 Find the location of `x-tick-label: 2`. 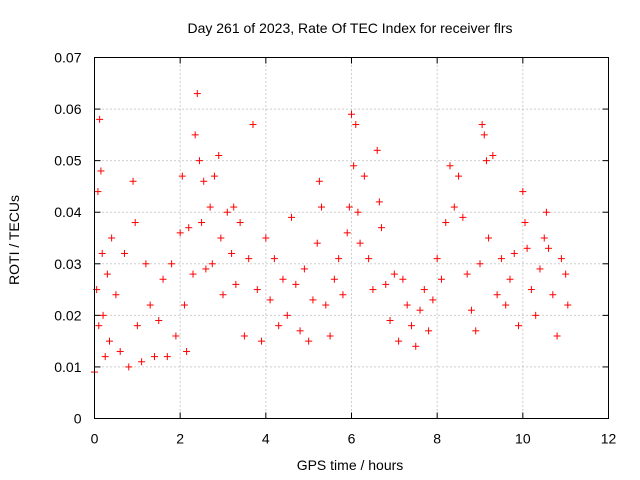

x-tick-label: 2 is located at coordinates (180, 439).